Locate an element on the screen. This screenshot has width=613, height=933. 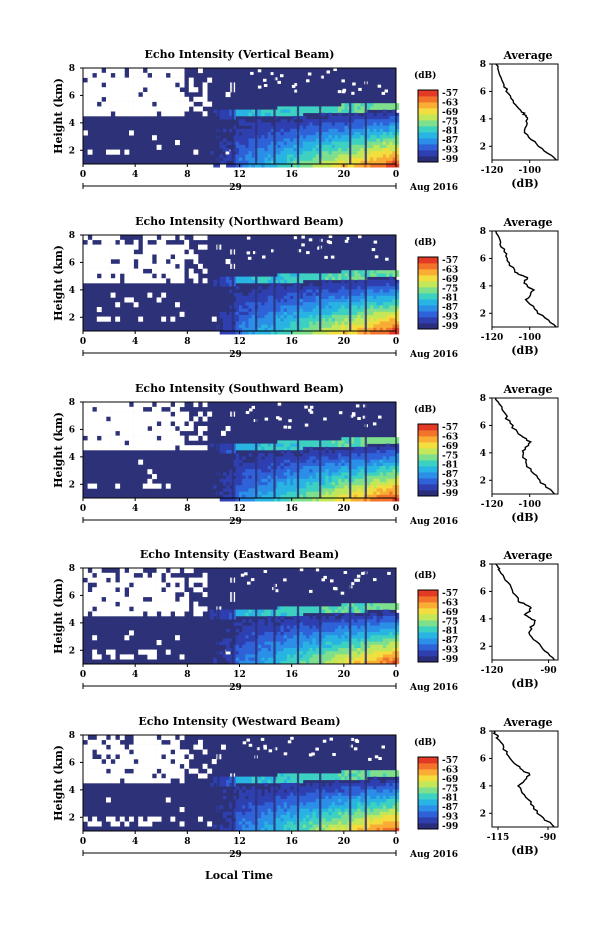
colorbar-segment is located at coordinates (428, 141).